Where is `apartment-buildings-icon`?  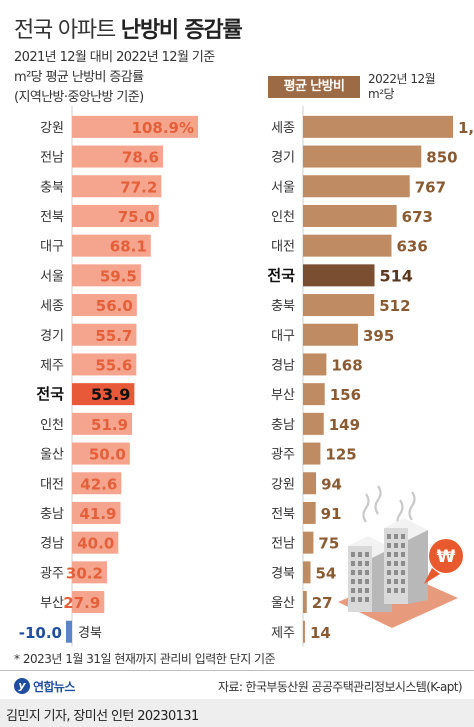 apartment-buildings-icon is located at coordinates (398, 556).